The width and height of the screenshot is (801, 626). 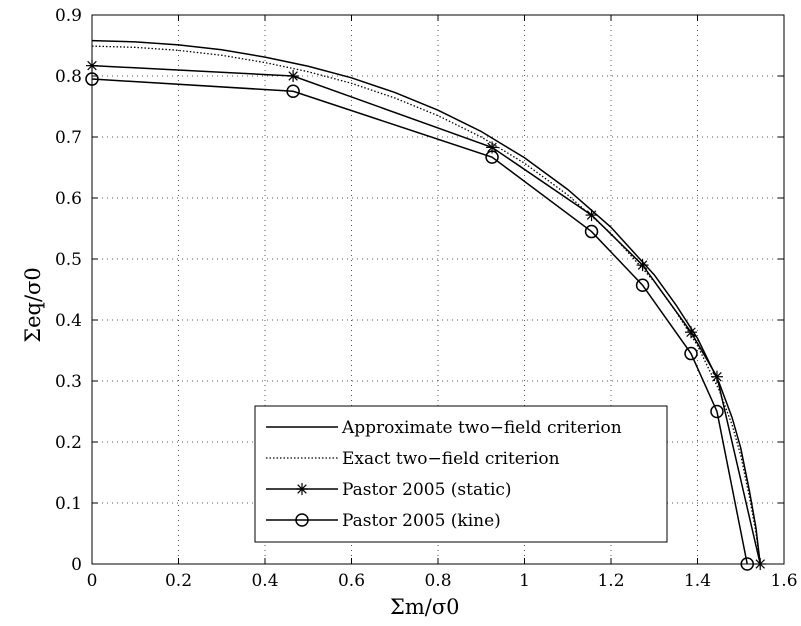 What do you see at coordinates (68, 504) in the screenshot?
I see `y-tick-label: 0.1` at bounding box center [68, 504].